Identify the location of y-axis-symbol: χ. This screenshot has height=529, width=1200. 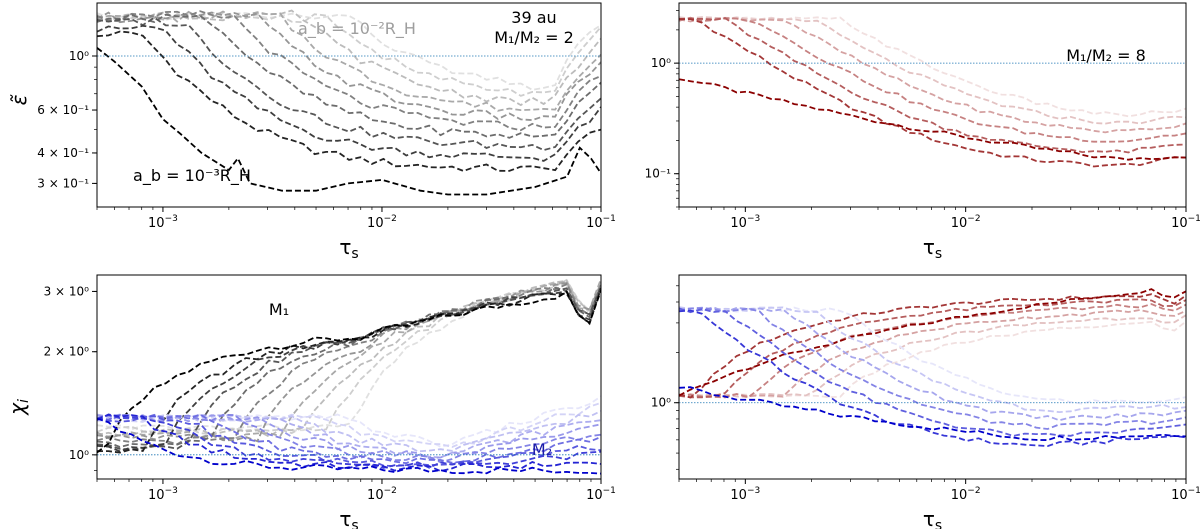
(17, 409).